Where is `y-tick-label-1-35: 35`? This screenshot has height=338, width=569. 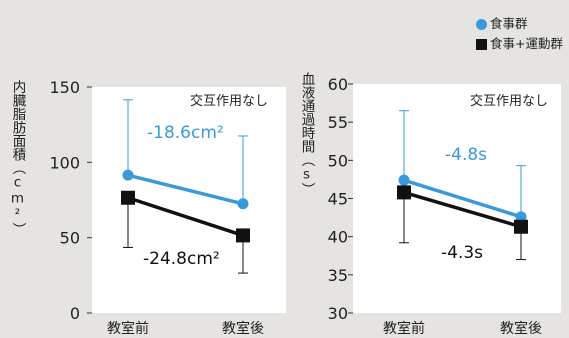
y-tick-label-1-35: 35 is located at coordinates (338, 275).